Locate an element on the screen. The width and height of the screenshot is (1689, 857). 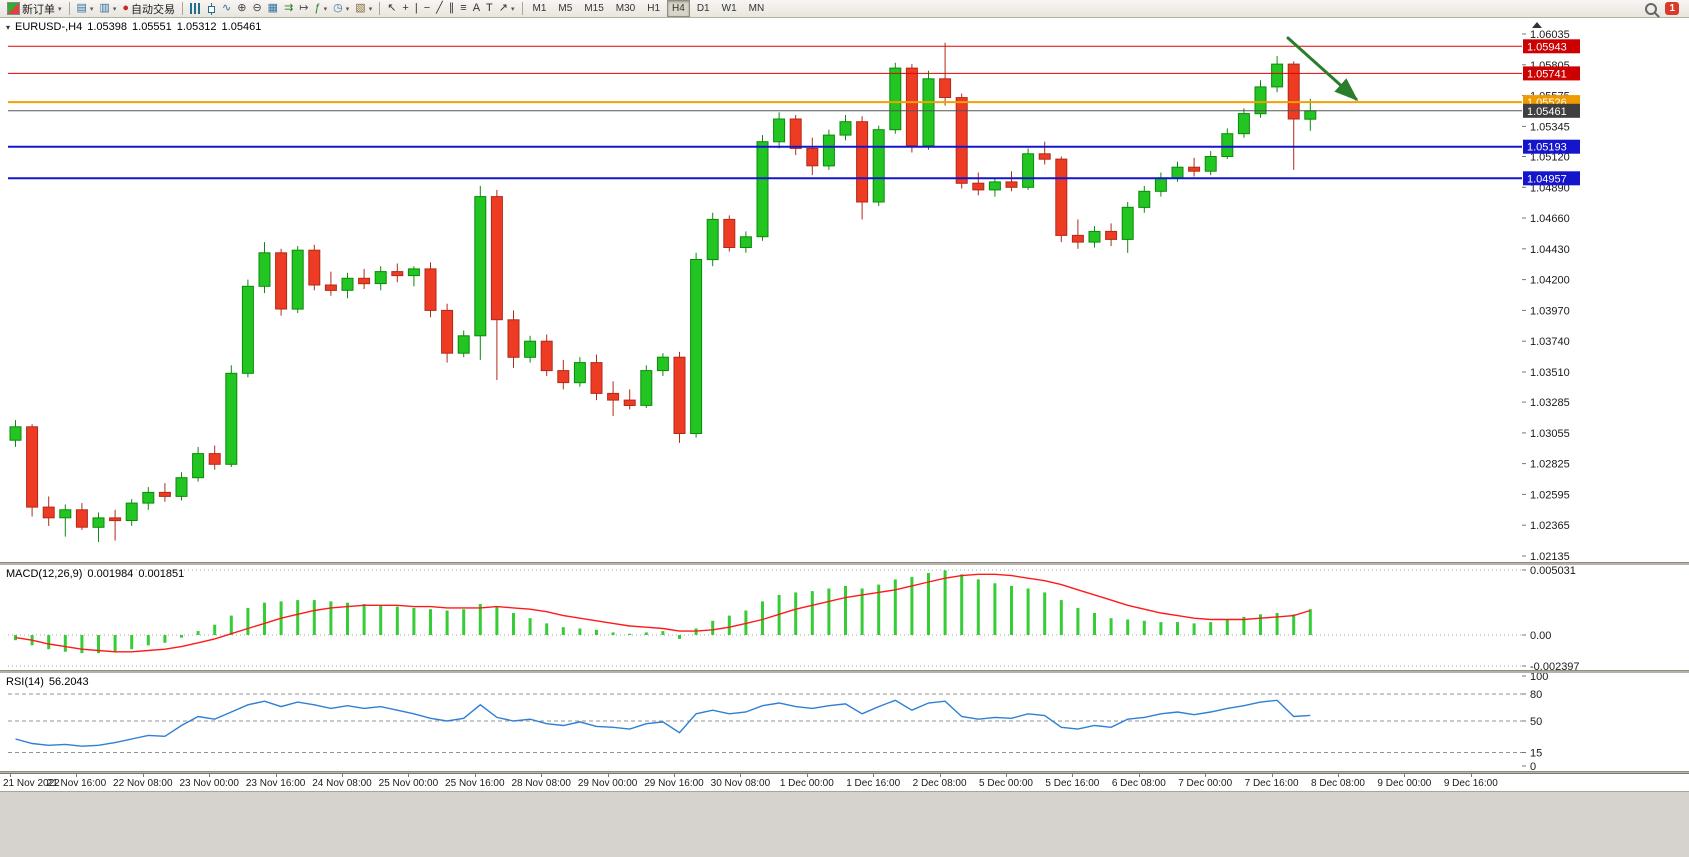
time-axis-label: 8 Dec 08:00 is located at coordinates (1338, 783).